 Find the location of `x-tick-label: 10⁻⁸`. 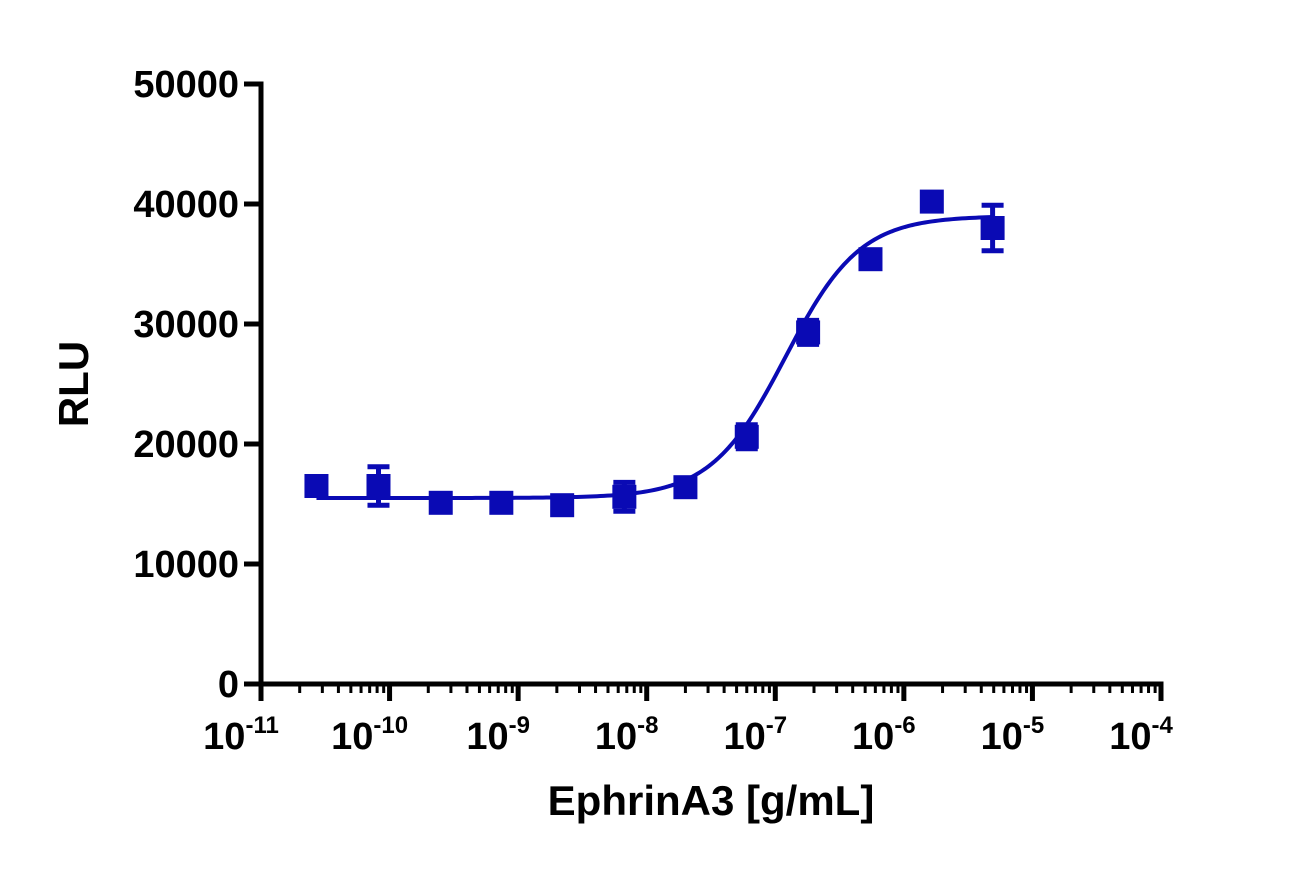

x-tick-label: 10⁻⁸ is located at coordinates (627, 735).